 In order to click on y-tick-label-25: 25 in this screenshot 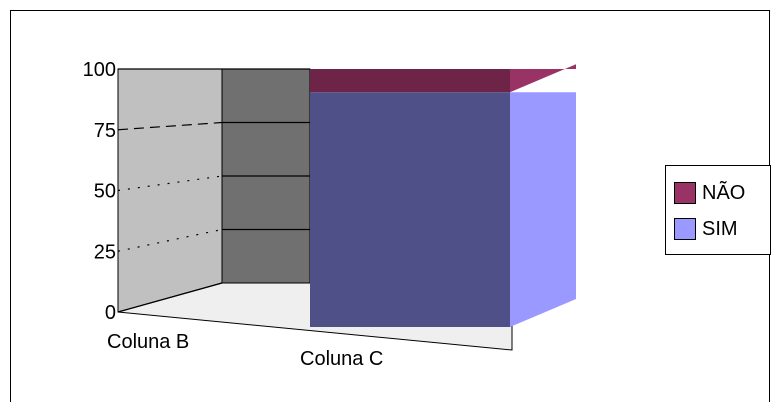, I will do `click(105, 252)`.